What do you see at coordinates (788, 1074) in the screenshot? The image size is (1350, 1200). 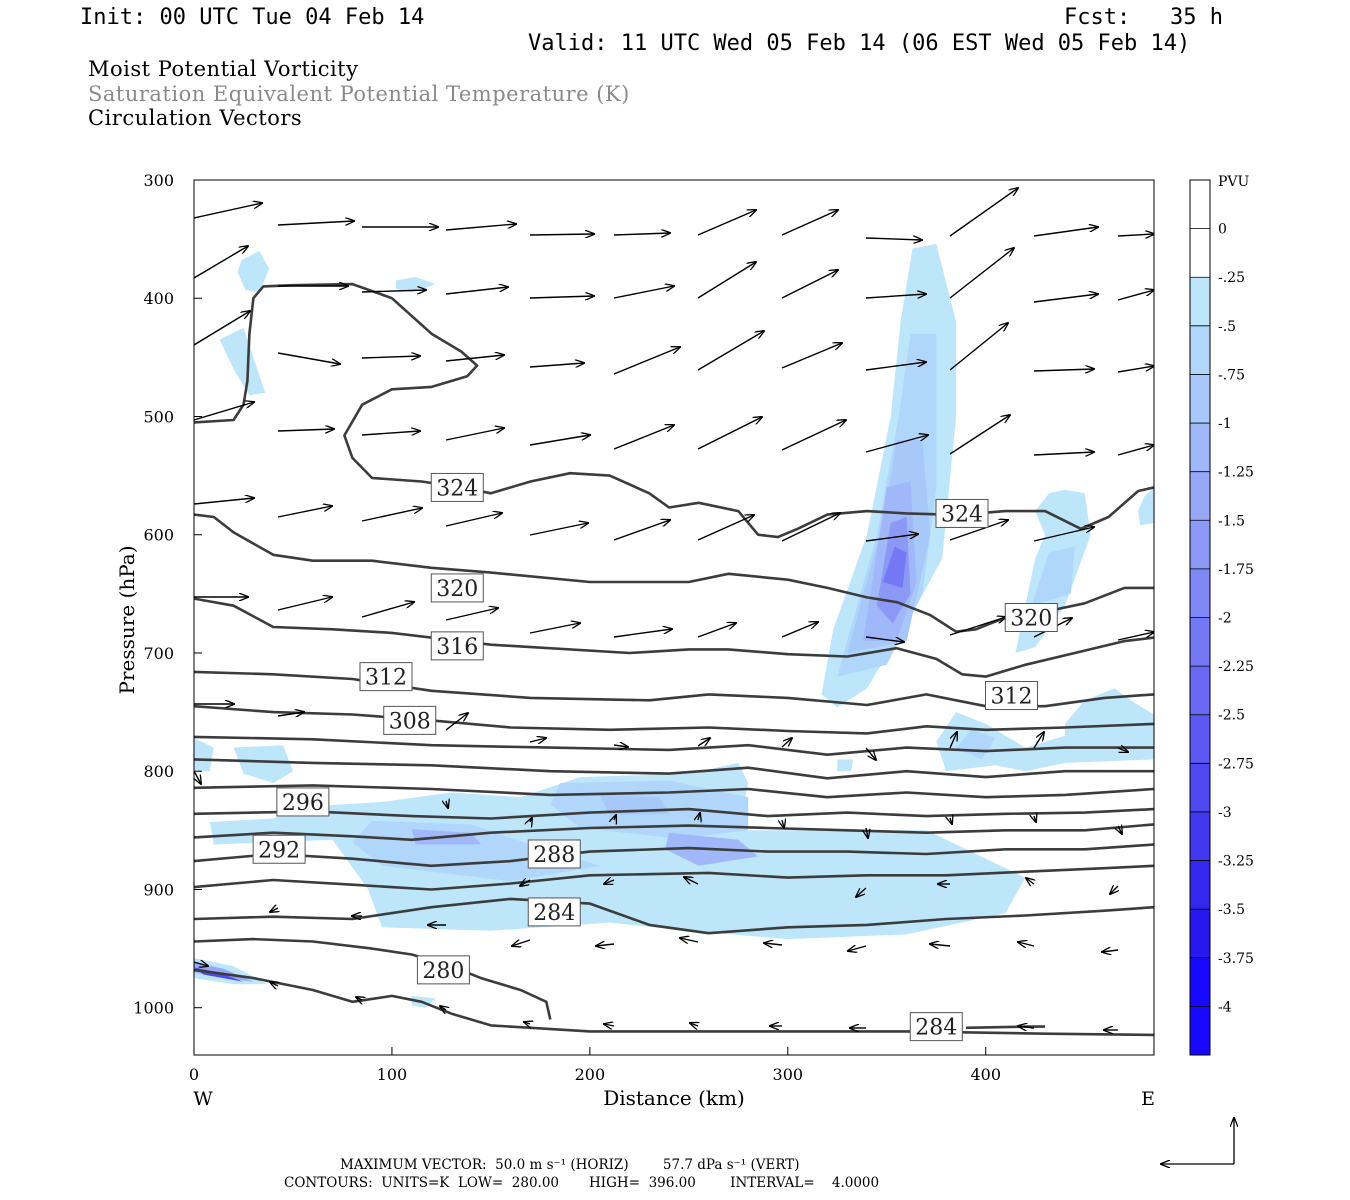 I see `x-tick-label: 300` at bounding box center [788, 1074].